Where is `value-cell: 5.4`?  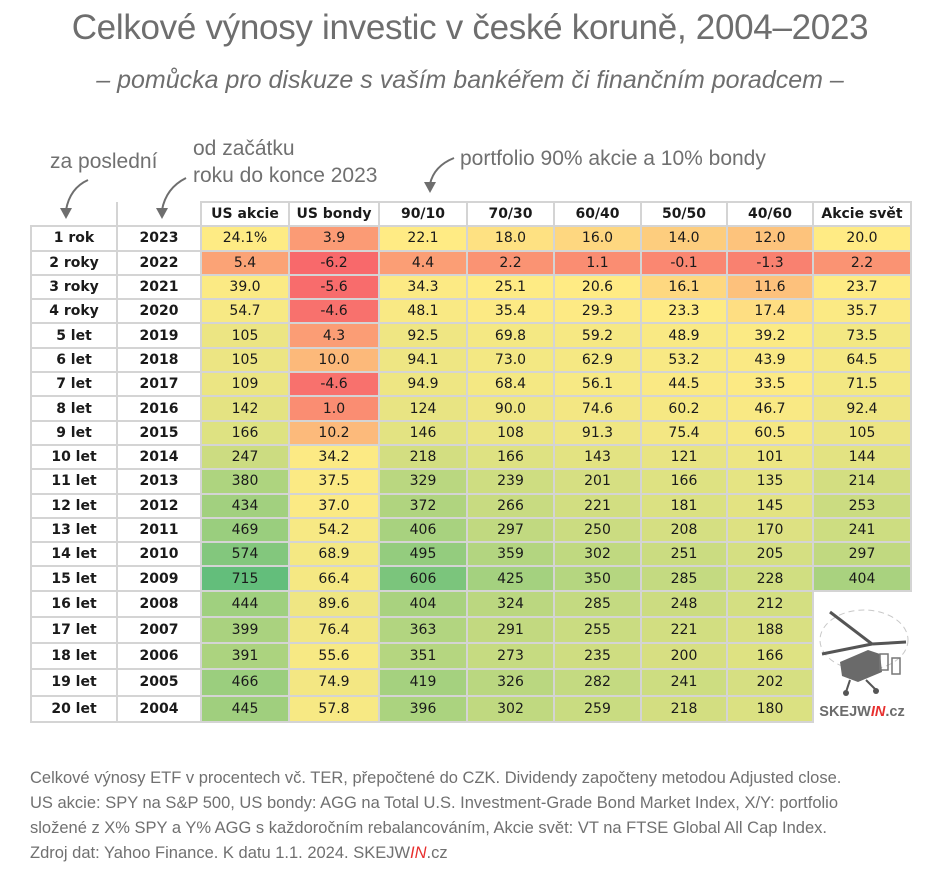
value-cell: 5.4 is located at coordinates (245, 262).